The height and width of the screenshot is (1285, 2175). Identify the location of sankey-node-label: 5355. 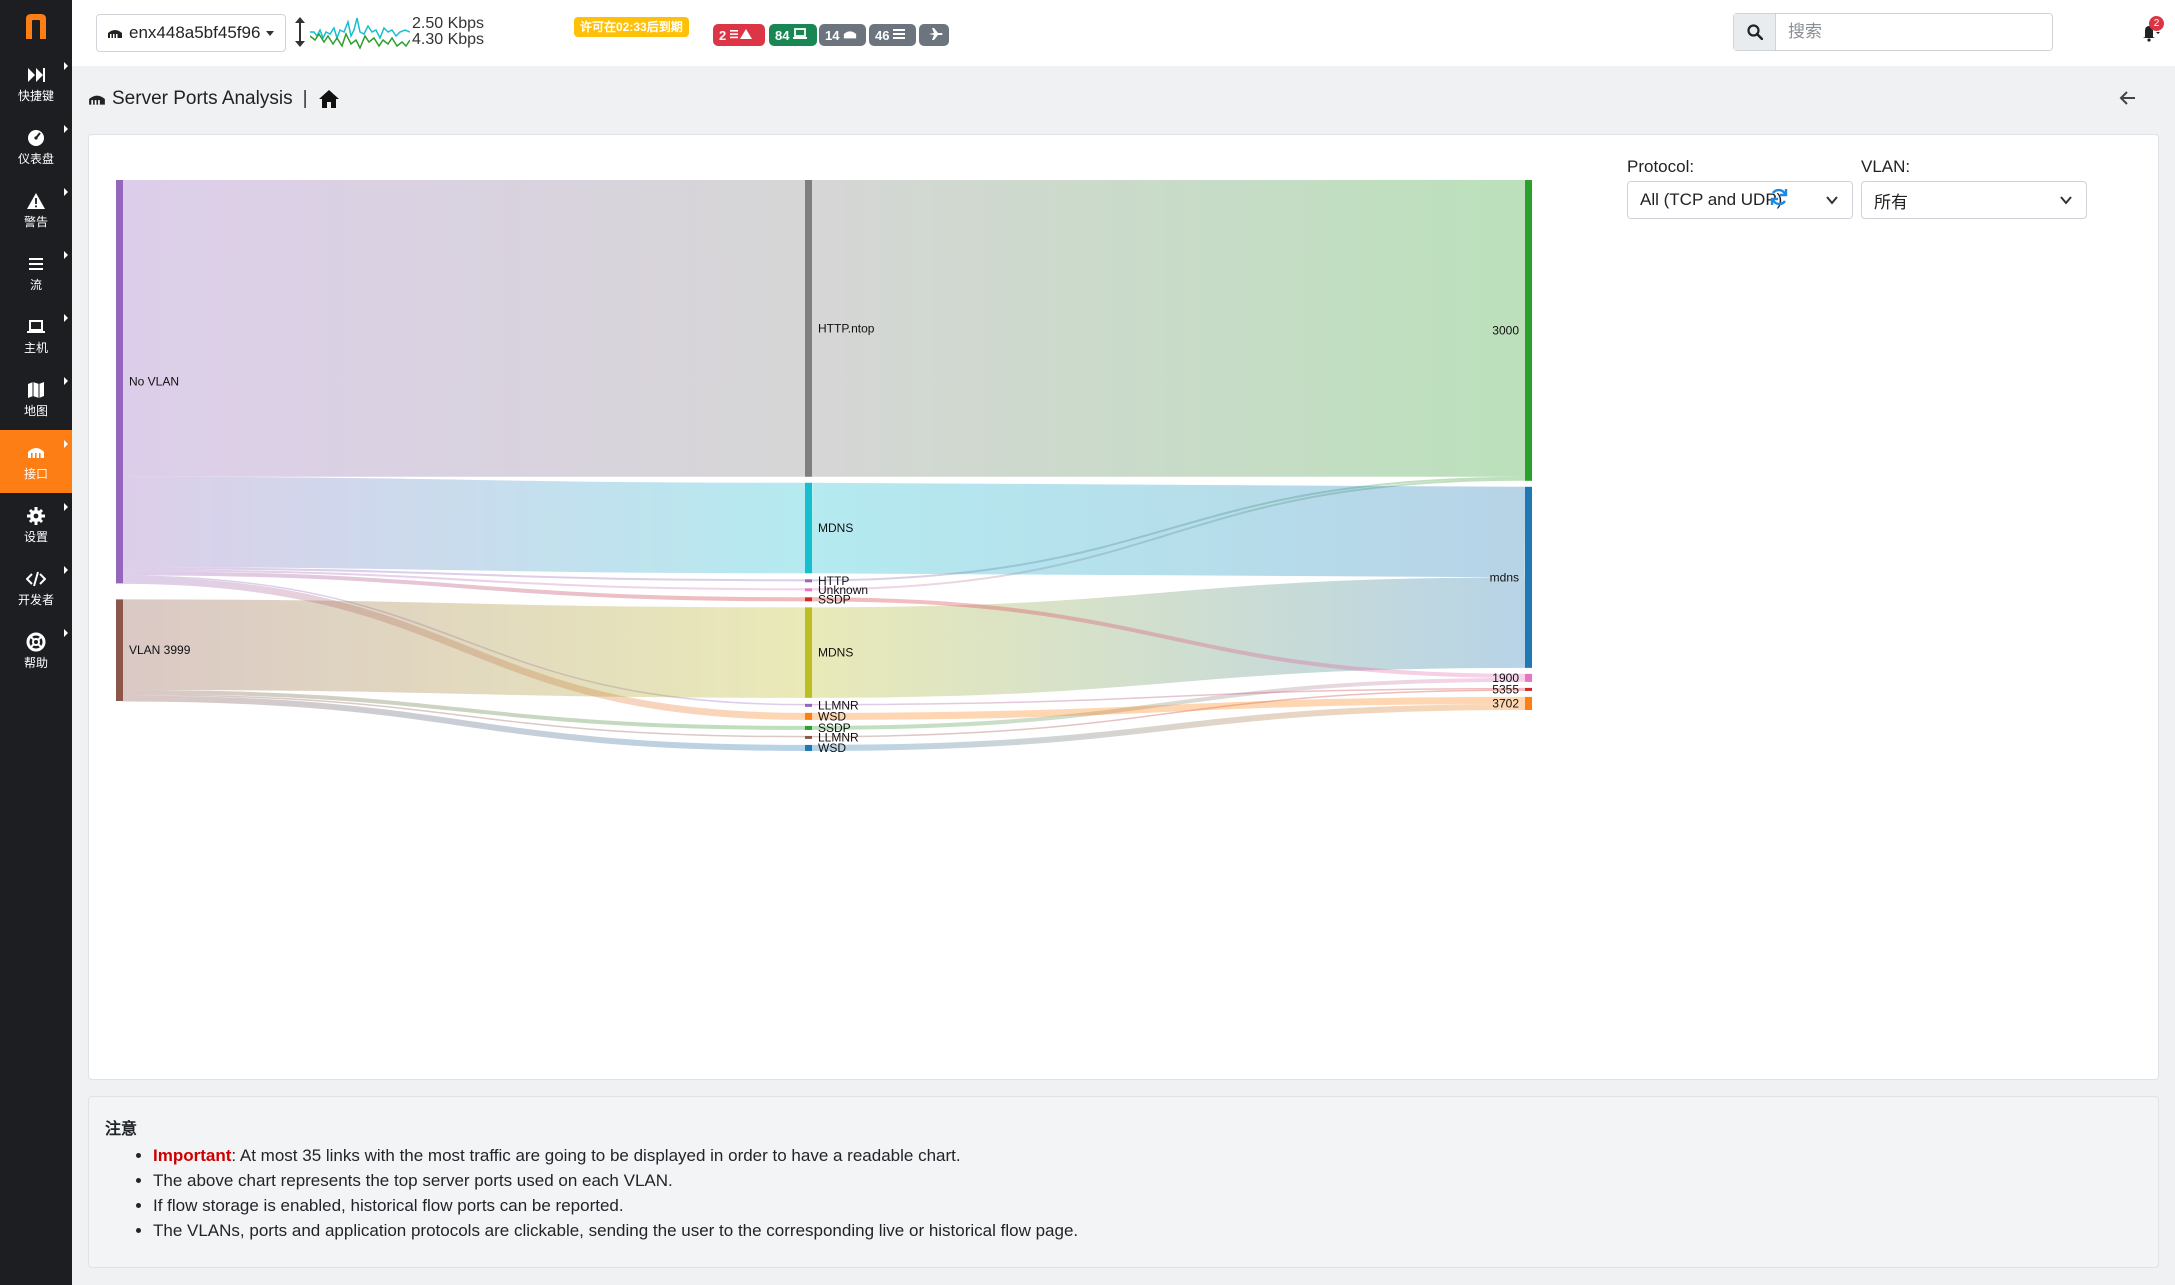
(1505, 689).